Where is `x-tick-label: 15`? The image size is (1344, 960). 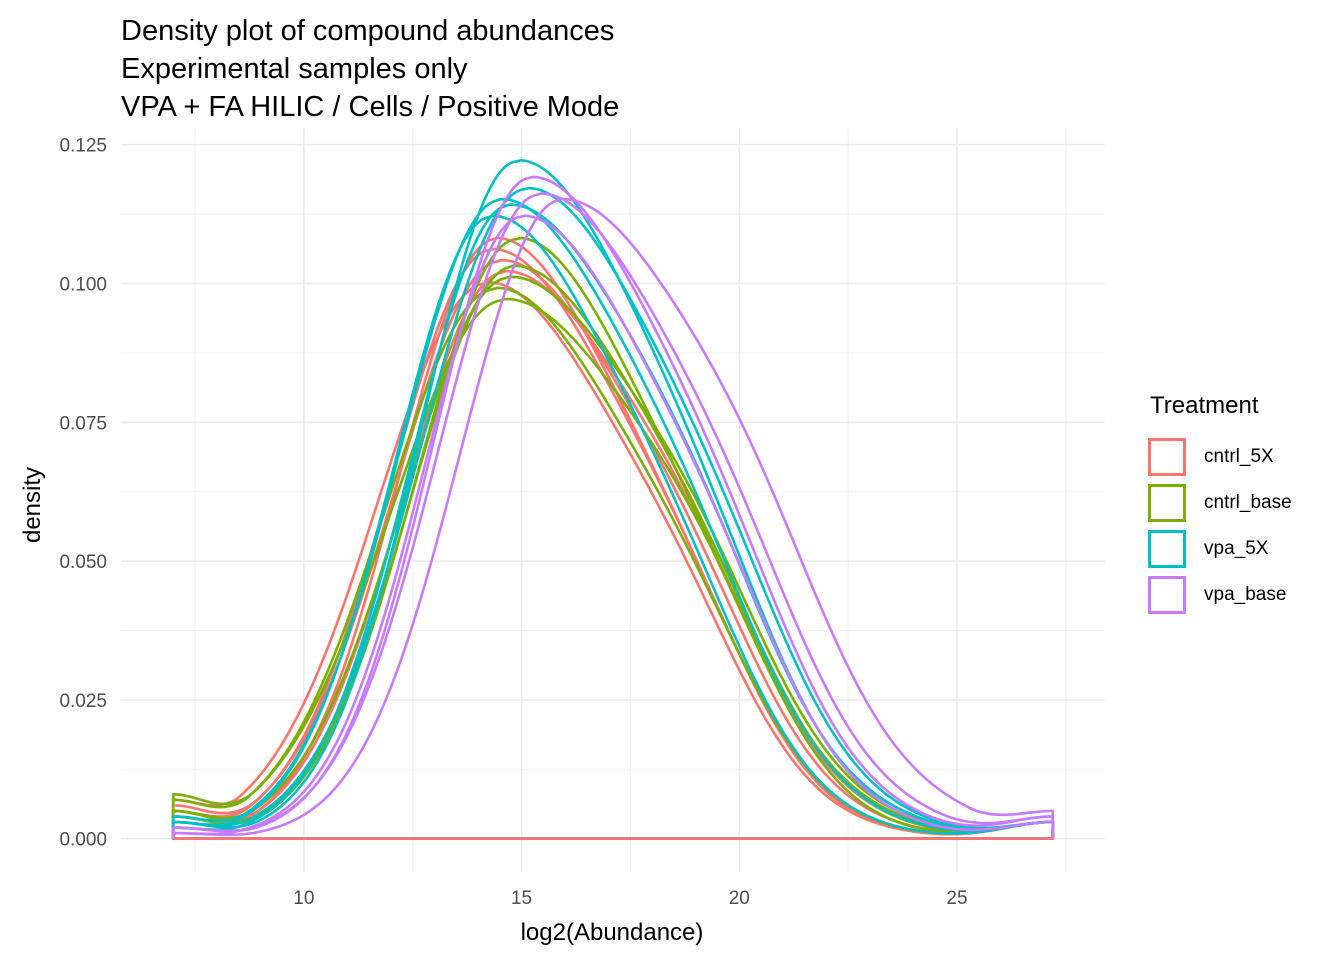
x-tick-label: 15 is located at coordinates (521, 898).